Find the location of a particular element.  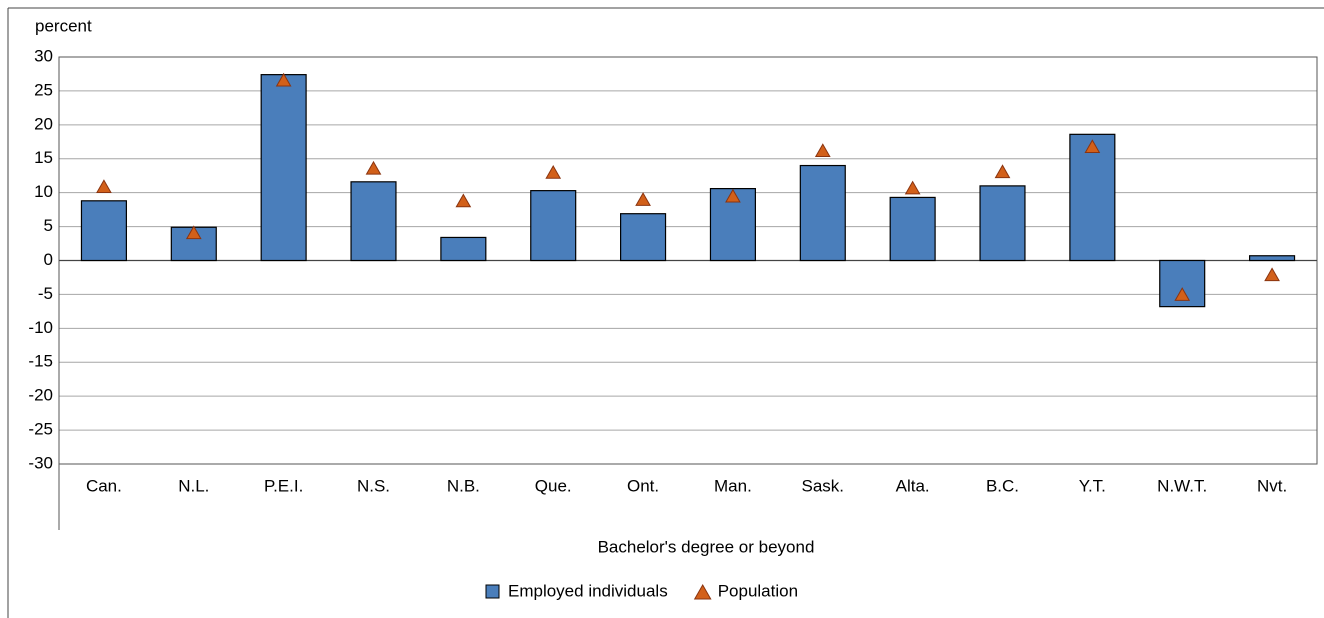

y-tick-label: -20 is located at coordinates (40, 395).